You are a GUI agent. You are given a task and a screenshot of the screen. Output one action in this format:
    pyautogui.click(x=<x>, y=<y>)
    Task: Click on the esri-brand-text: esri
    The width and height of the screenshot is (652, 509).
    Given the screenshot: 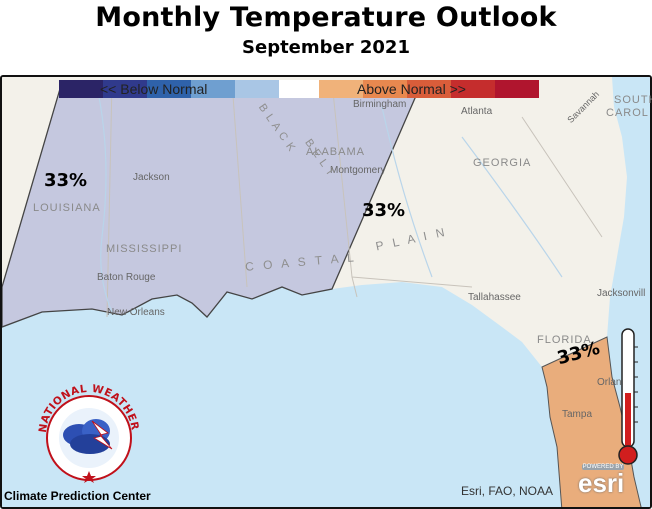 What is the action you would take?
    pyautogui.click(x=601, y=483)
    